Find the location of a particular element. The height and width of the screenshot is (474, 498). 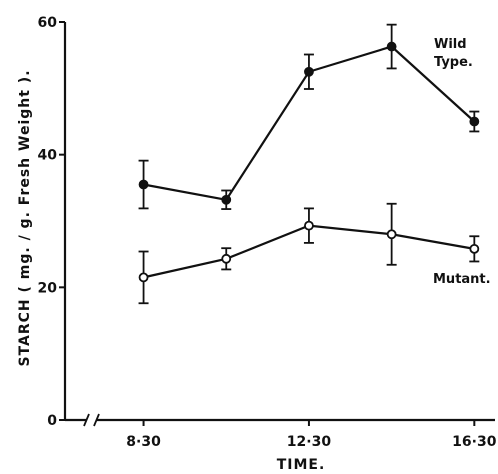

series-label-mutant: Mutant. is located at coordinates (462, 279).